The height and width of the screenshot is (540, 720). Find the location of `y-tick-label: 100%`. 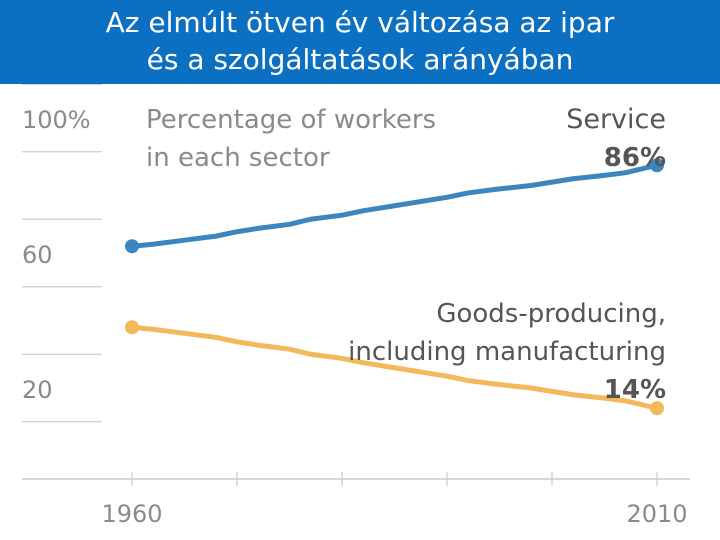

y-tick-label: 100% is located at coordinates (56, 120).